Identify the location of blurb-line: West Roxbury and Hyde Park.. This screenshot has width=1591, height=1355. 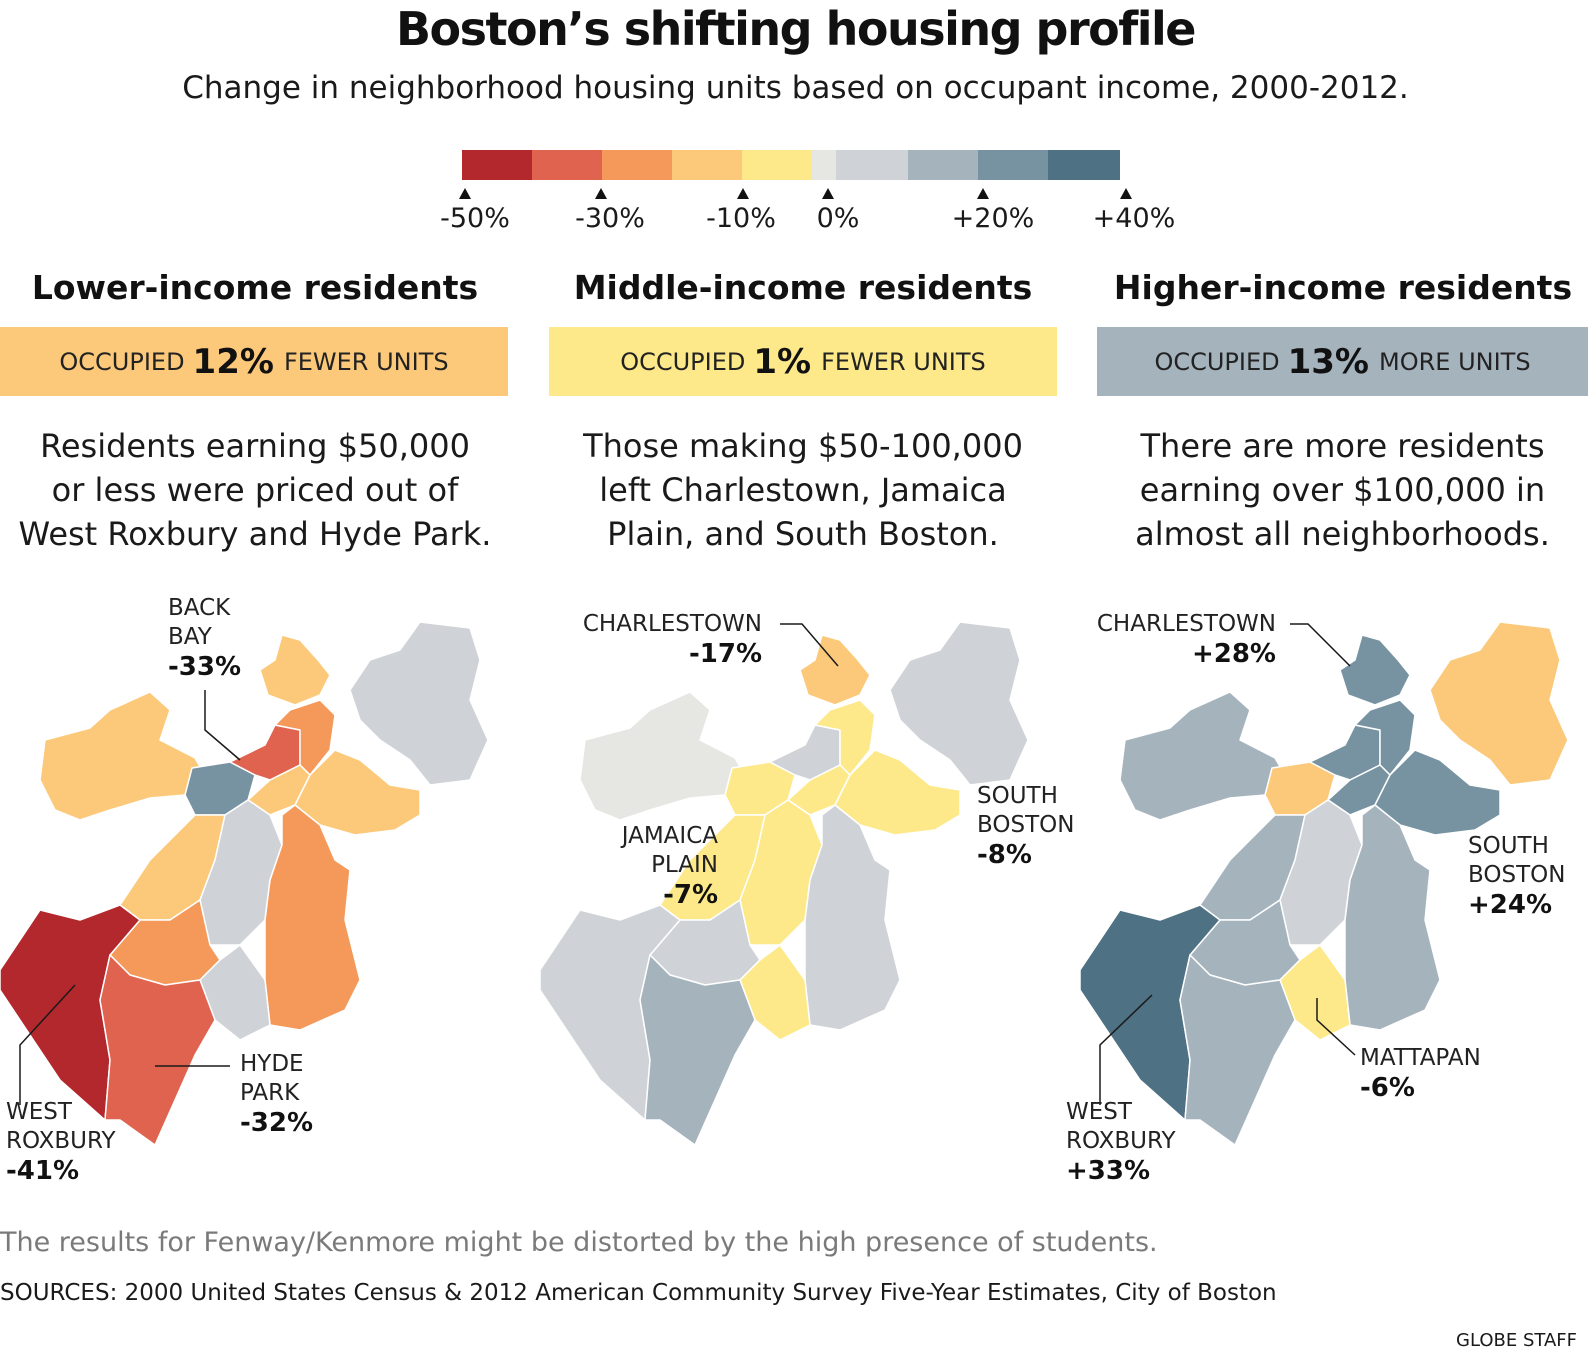
(255, 534).